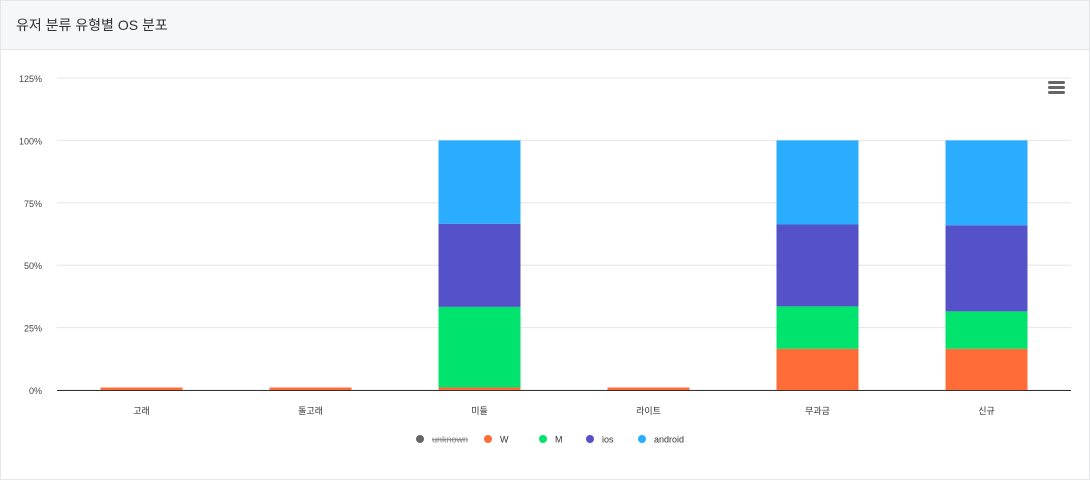  Describe the element at coordinates (479, 411) in the screenshot. I see `x-tick-label: 미들` at that location.